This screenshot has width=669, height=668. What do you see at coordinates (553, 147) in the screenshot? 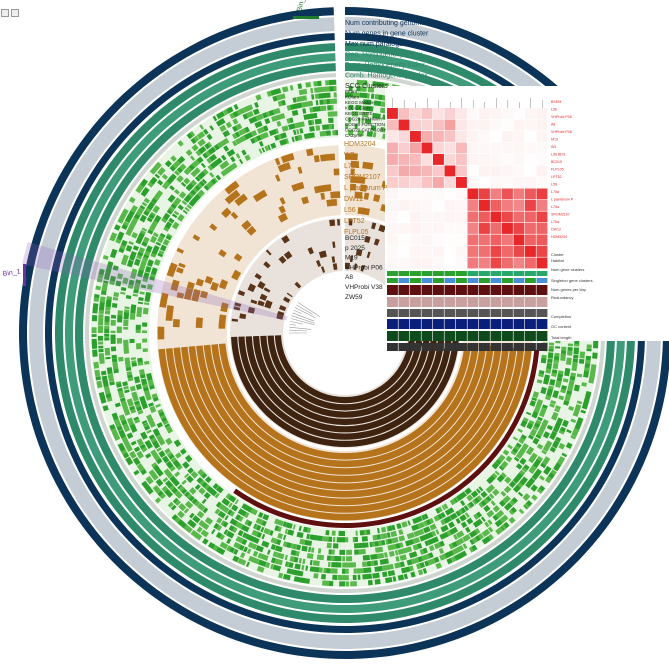
I see `matrix-row-label: W2` at bounding box center [553, 147].